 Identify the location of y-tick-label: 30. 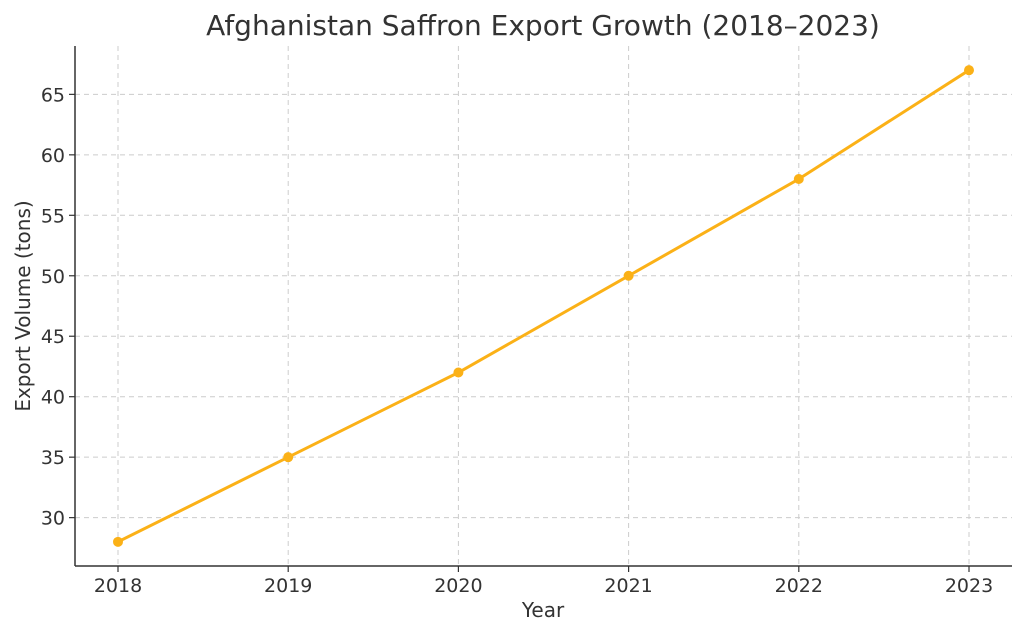
(53, 519).